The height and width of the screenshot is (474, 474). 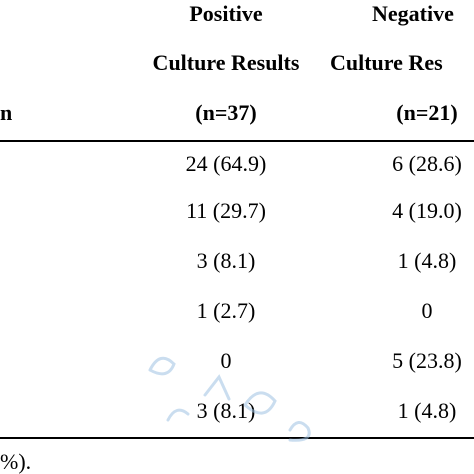 I want to click on positive-count-header: (n=37), so click(x=226, y=112).